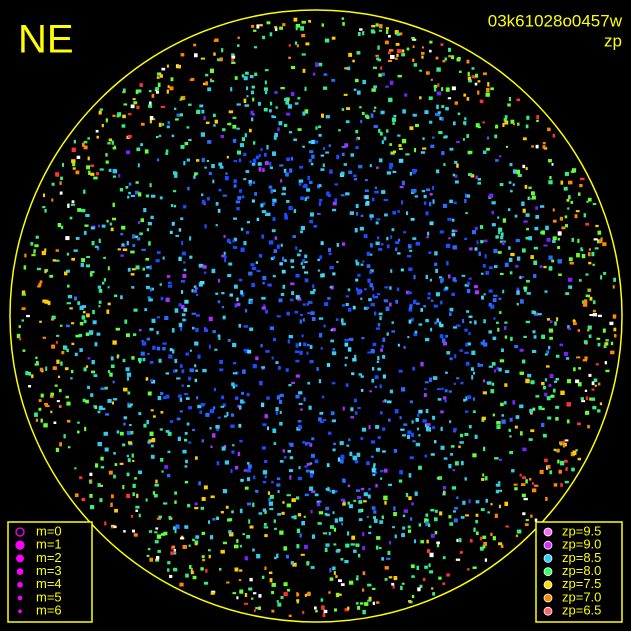 The image size is (631, 631). I want to click on zp-legend-label: zp=8.5, so click(581, 557).